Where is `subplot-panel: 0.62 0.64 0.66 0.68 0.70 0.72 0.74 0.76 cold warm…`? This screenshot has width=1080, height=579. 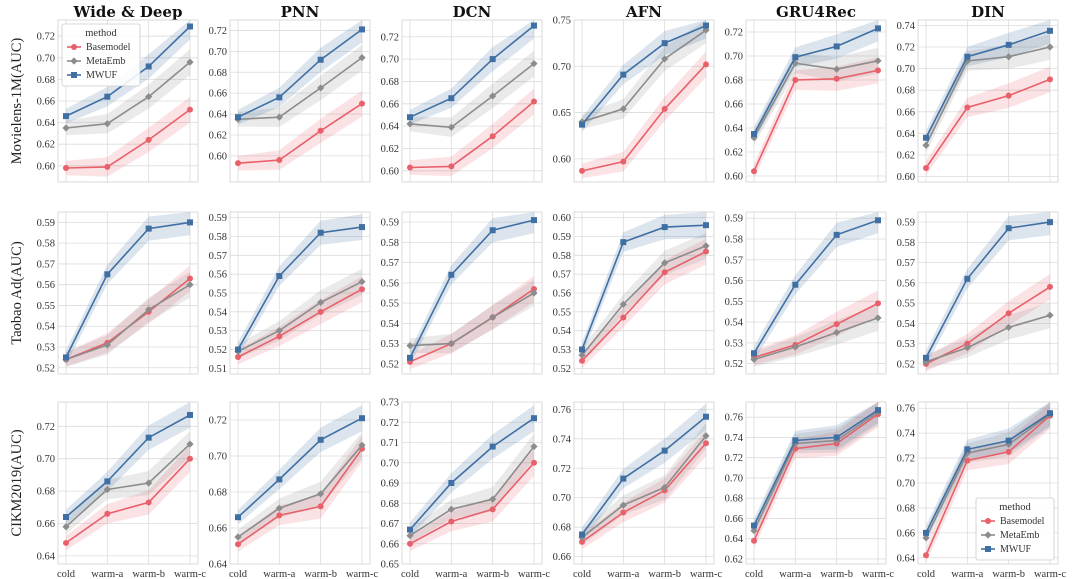
subplot-panel: 0.62 0.64 0.66 0.68 0.70 0.72 0.74 0.76 cold warm… is located at coordinates (809, 490).